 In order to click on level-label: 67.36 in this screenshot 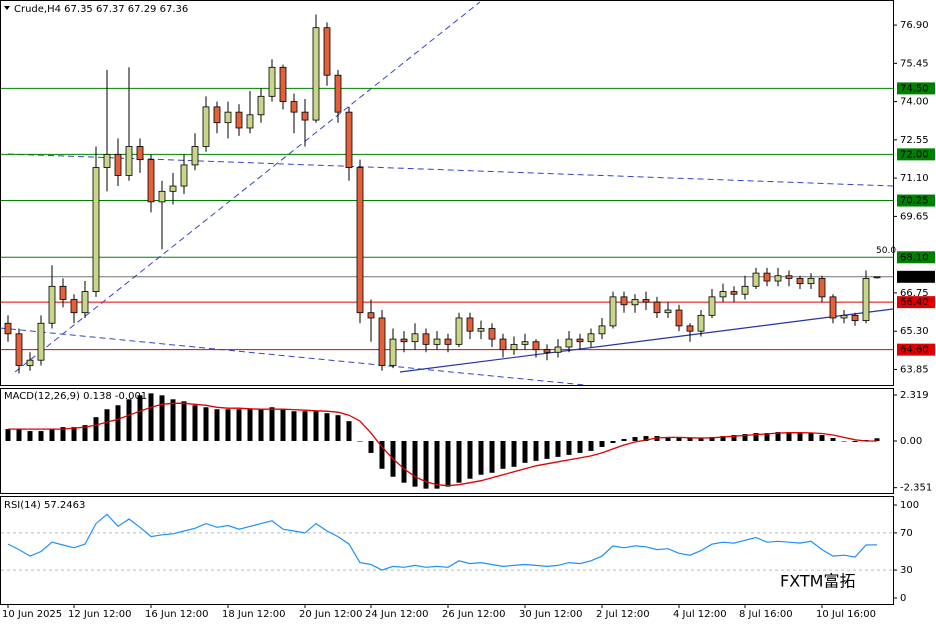, I will do `click(914, 277)`.